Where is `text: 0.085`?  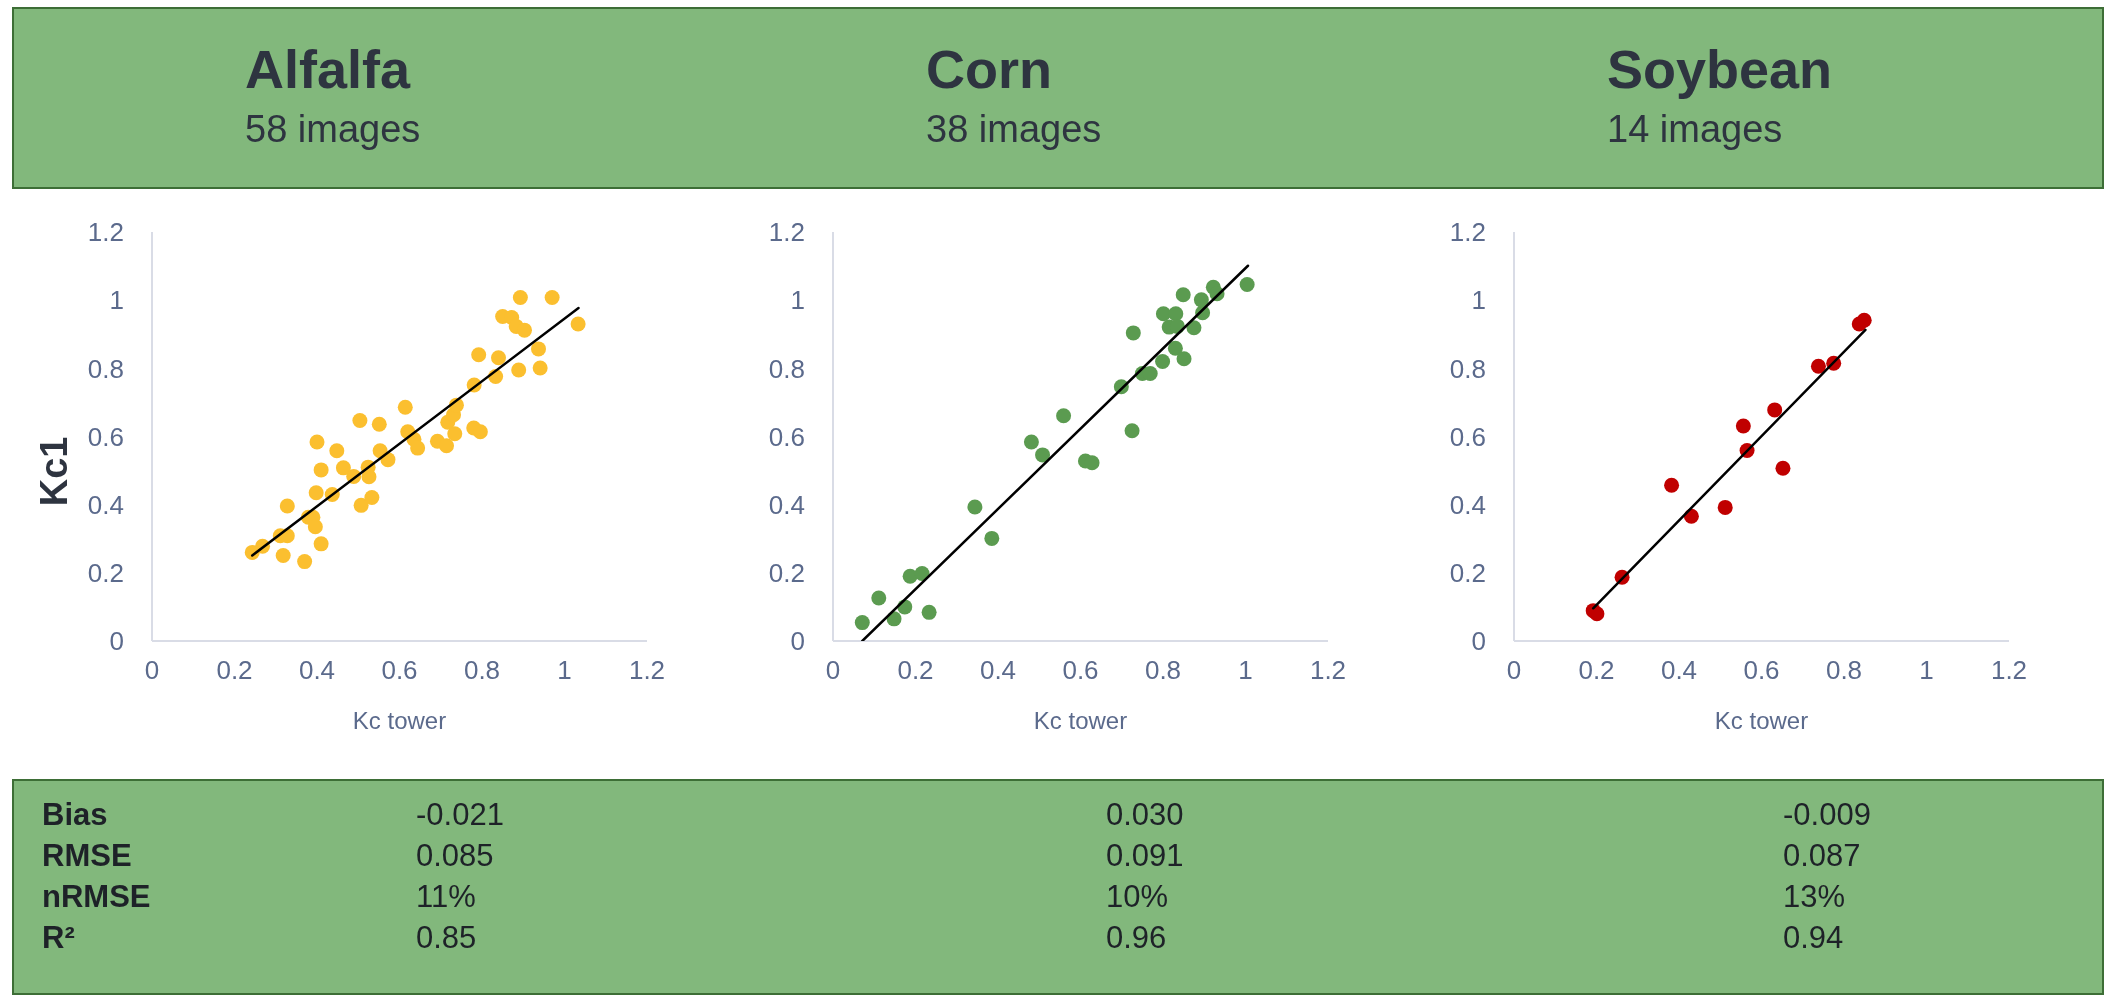 text: 0.085 is located at coordinates (455, 856).